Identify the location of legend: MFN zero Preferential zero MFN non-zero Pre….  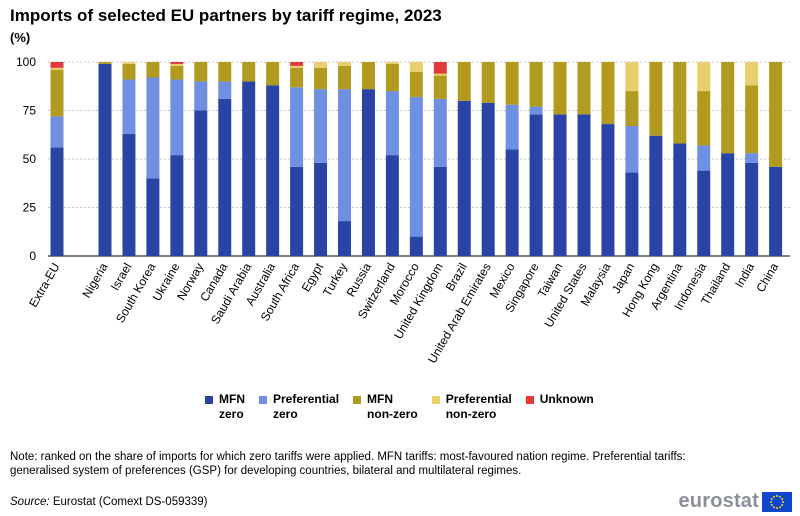
(399, 407).